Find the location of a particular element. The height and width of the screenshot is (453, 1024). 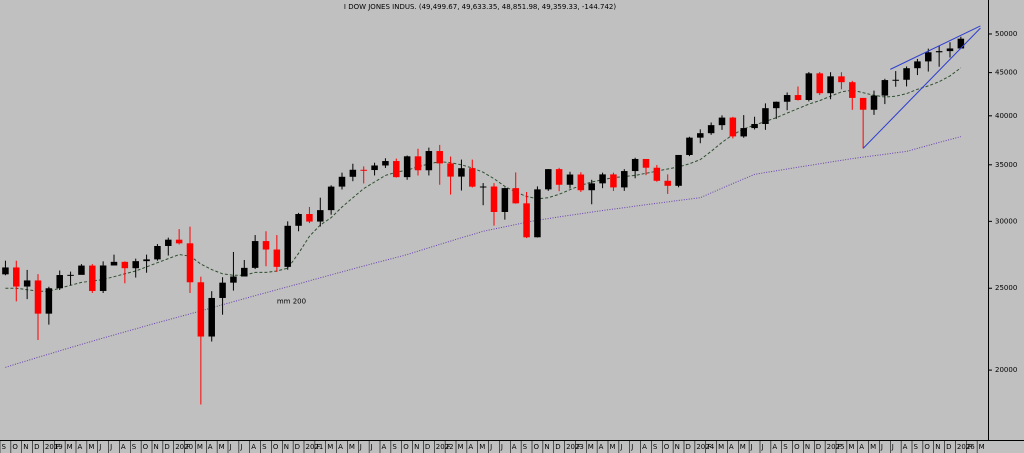

x-tick-label: 2023 is located at coordinates (575, 447).